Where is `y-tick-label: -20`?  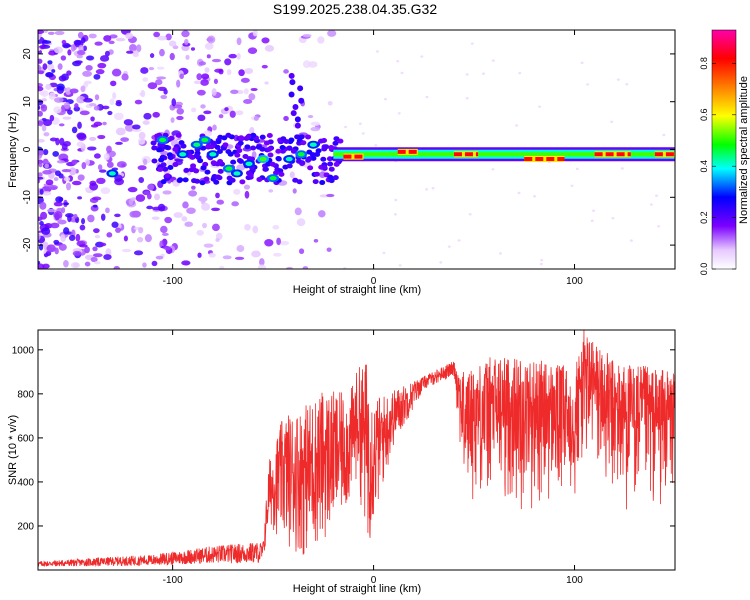 y-tick-label: -20 is located at coordinates (27, 244).